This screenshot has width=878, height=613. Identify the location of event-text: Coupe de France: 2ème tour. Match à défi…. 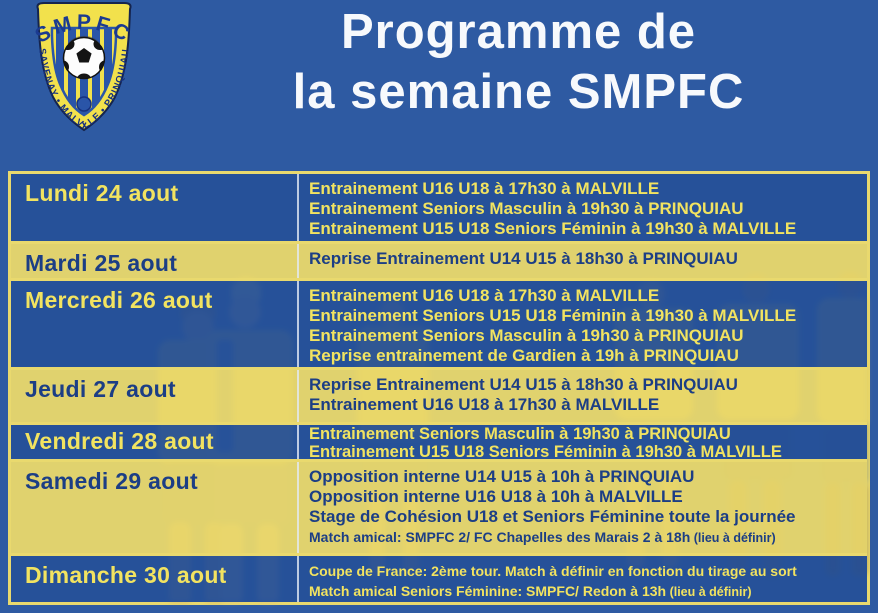
(553, 570).